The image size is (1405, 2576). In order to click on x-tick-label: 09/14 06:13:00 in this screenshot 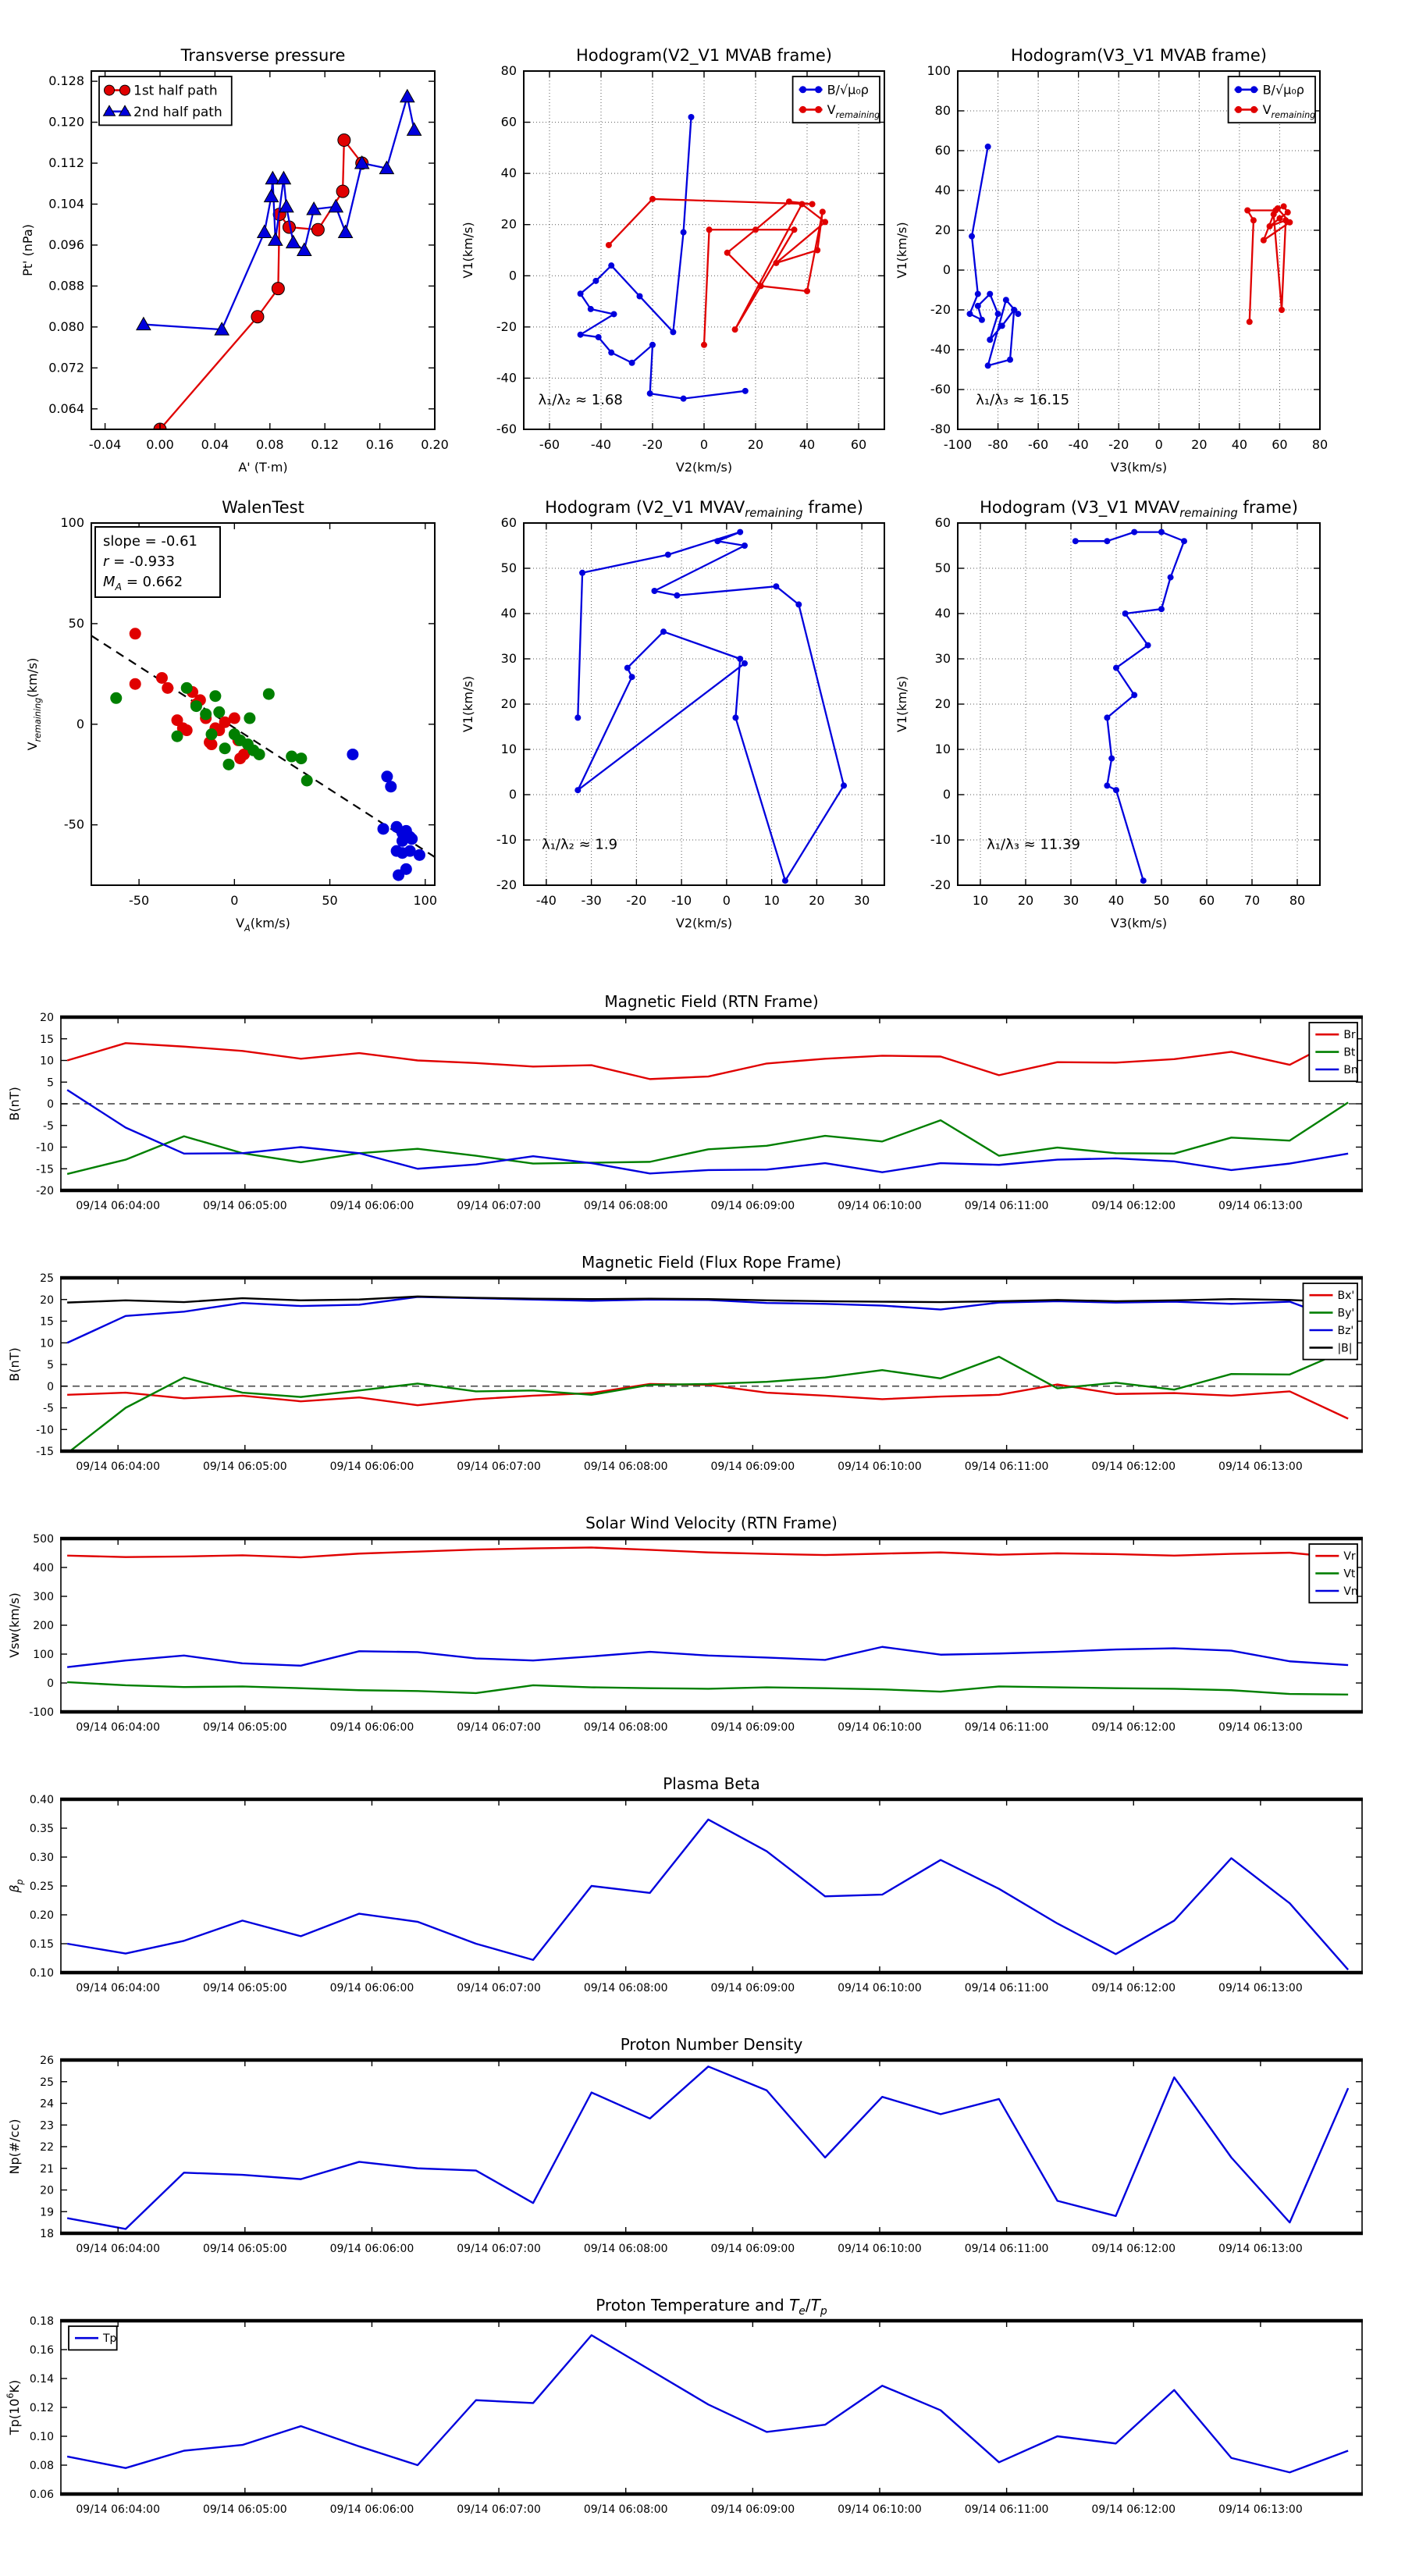, I will do `click(1260, 1988)`.